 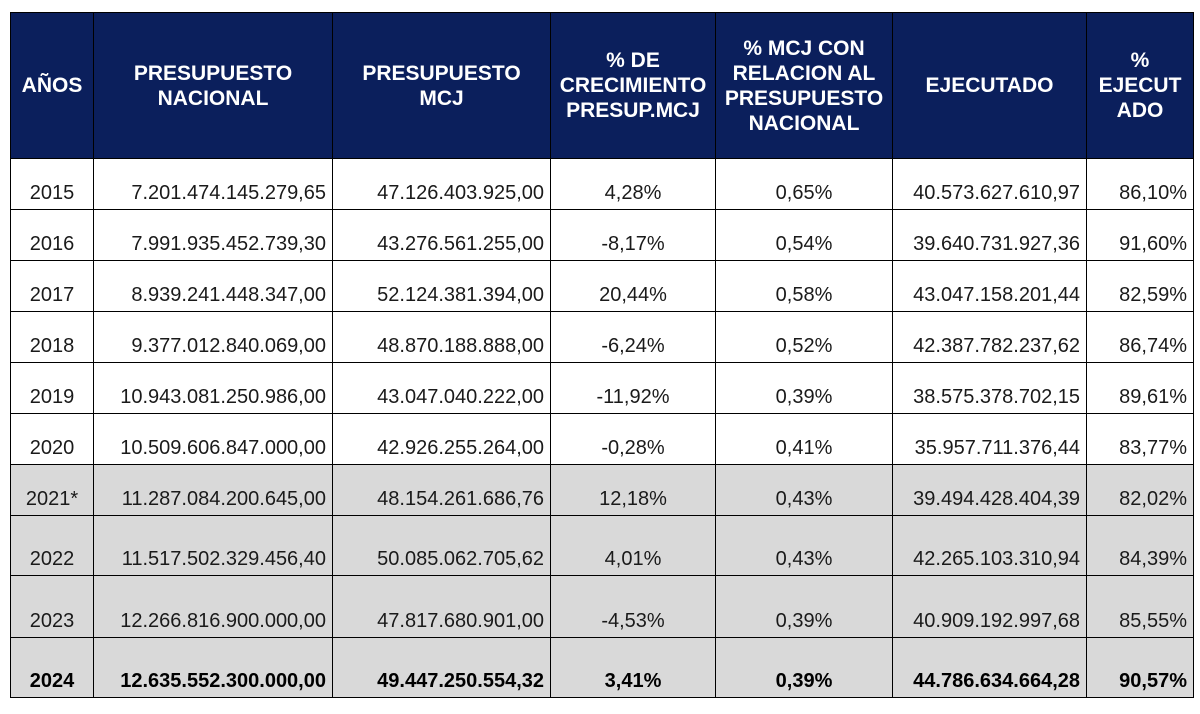 What do you see at coordinates (804, 337) in the screenshot?
I see `cell-relacion: 0,52%` at bounding box center [804, 337].